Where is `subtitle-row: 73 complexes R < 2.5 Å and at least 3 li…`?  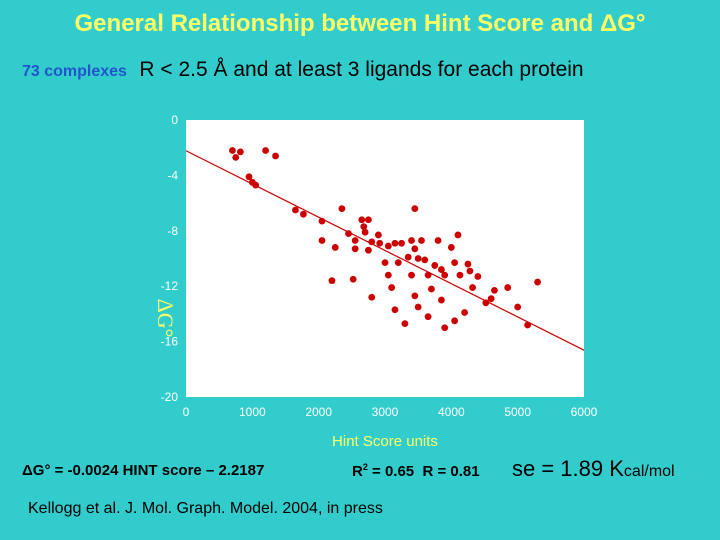 subtitle-row: 73 complexes R < 2.5 Å and at least 3 li… is located at coordinates (303, 70).